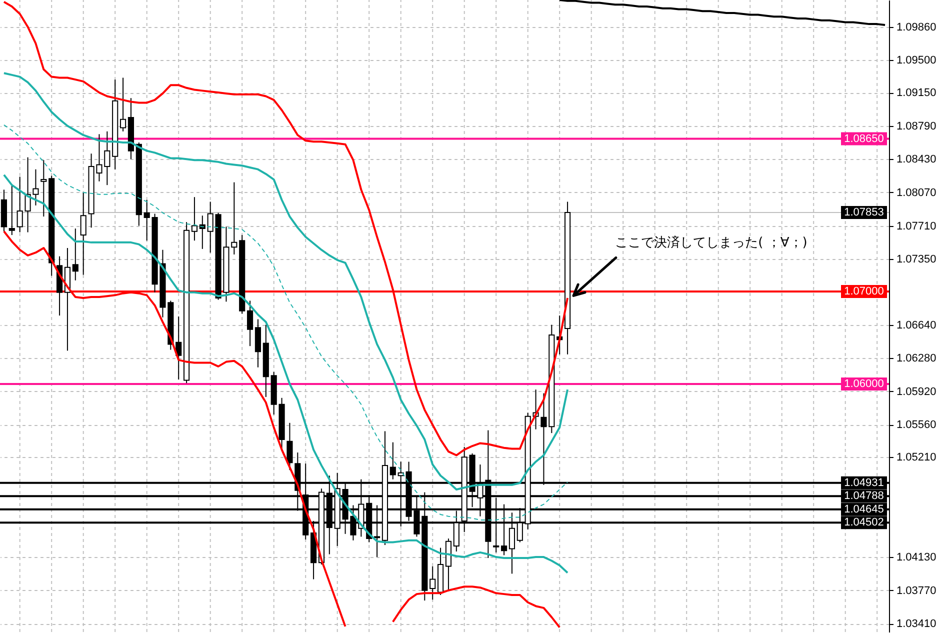  I want to click on y-tick-label: 1.07710, so click(916, 226).